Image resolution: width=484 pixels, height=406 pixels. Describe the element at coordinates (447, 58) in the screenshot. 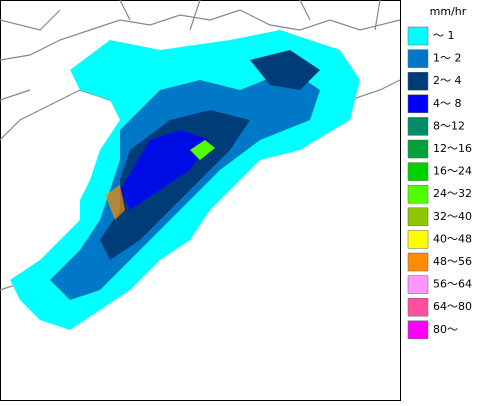

I see `legend-label: 1～ 2` at that location.